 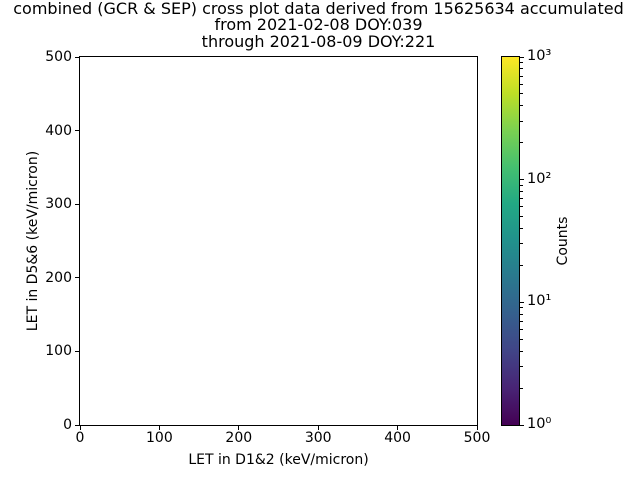 I want to click on y-tick-label: 300, so click(x=58, y=204).